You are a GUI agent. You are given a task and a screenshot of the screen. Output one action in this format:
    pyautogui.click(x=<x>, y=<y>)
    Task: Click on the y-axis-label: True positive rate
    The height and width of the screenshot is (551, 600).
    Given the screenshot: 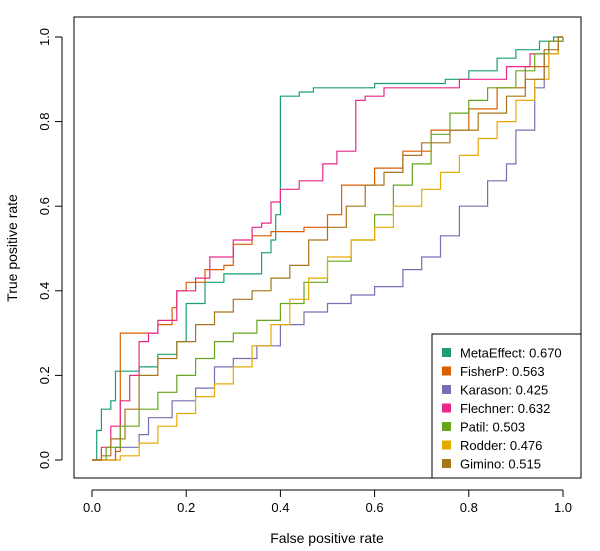 What is the action you would take?
    pyautogui.click(x=12, y=248)
    